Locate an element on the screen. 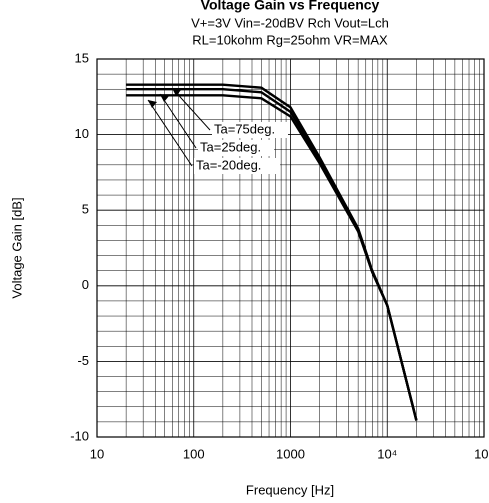 The image size is (489, 503). x-tick-label: 10⁴ is located at coordinates (387, 453).